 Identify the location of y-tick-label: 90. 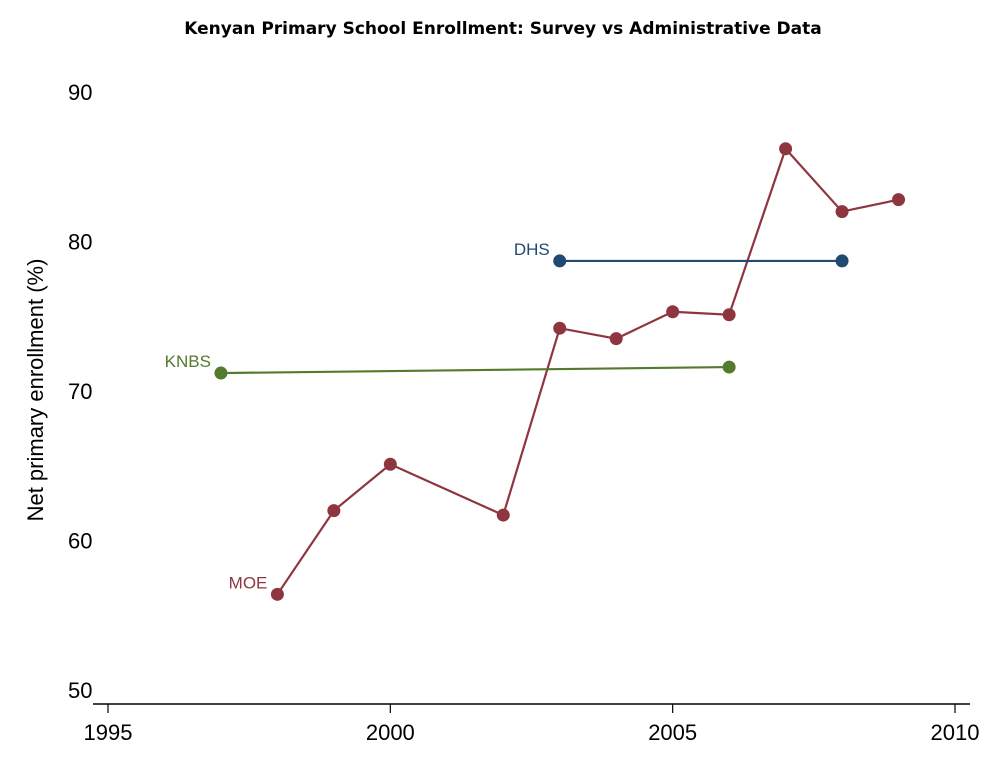
(80, 92).